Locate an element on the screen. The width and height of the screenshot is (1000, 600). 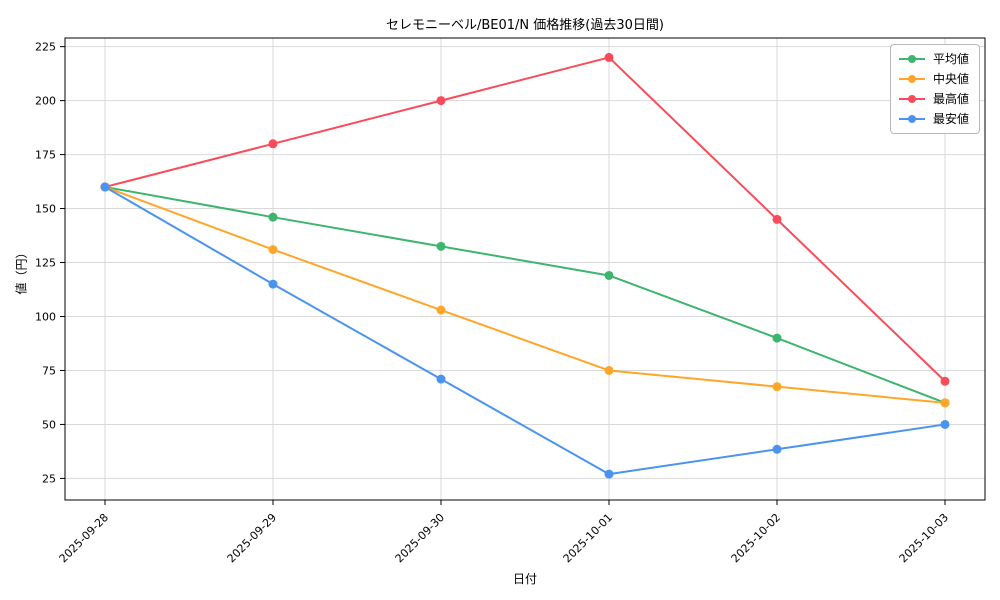
legend-item-0: 平均値 is located at coordinates (933, 59).